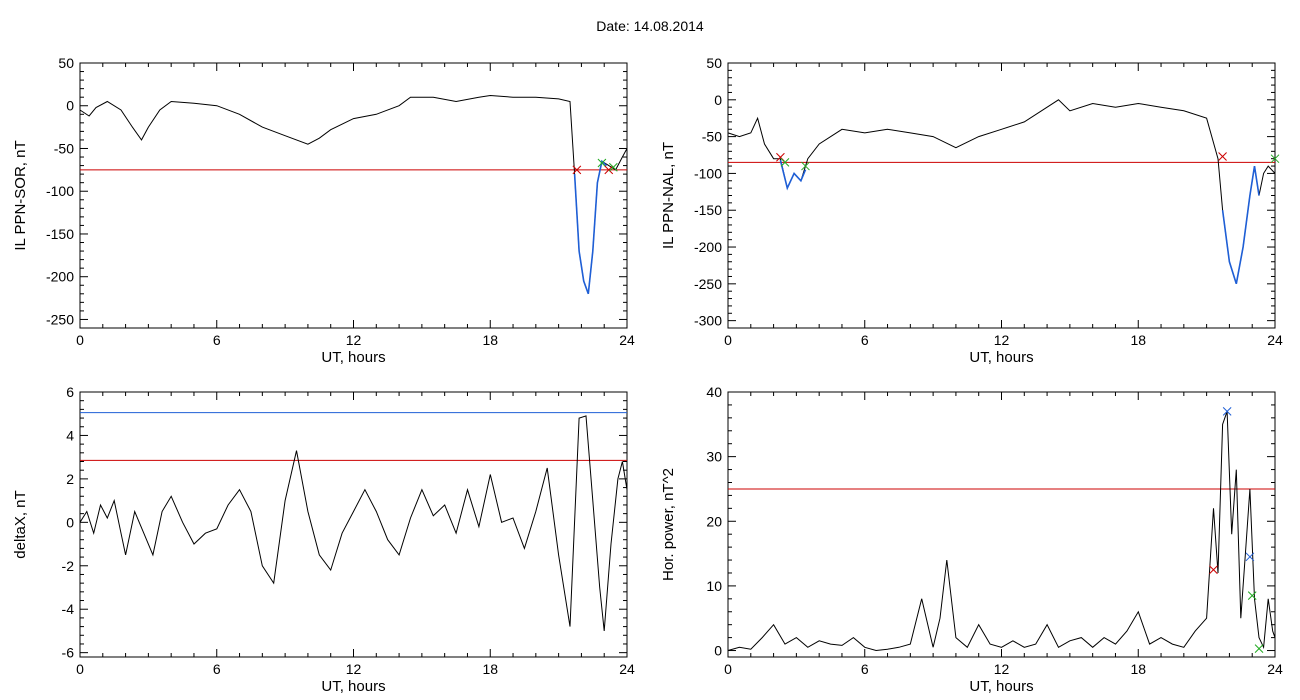 The height and width of the screenshot is (700, 1300). Describe the element at coordinates (70, 479) in the screenshot. I see `y-tick-label: 2` at that location.